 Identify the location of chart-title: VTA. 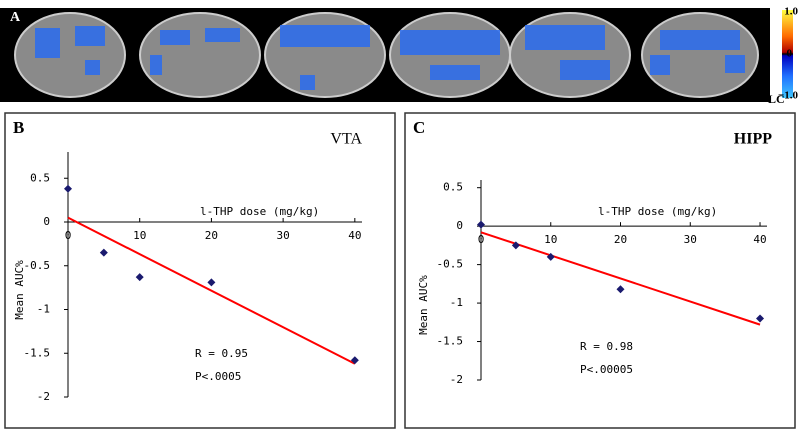
(346, 139).